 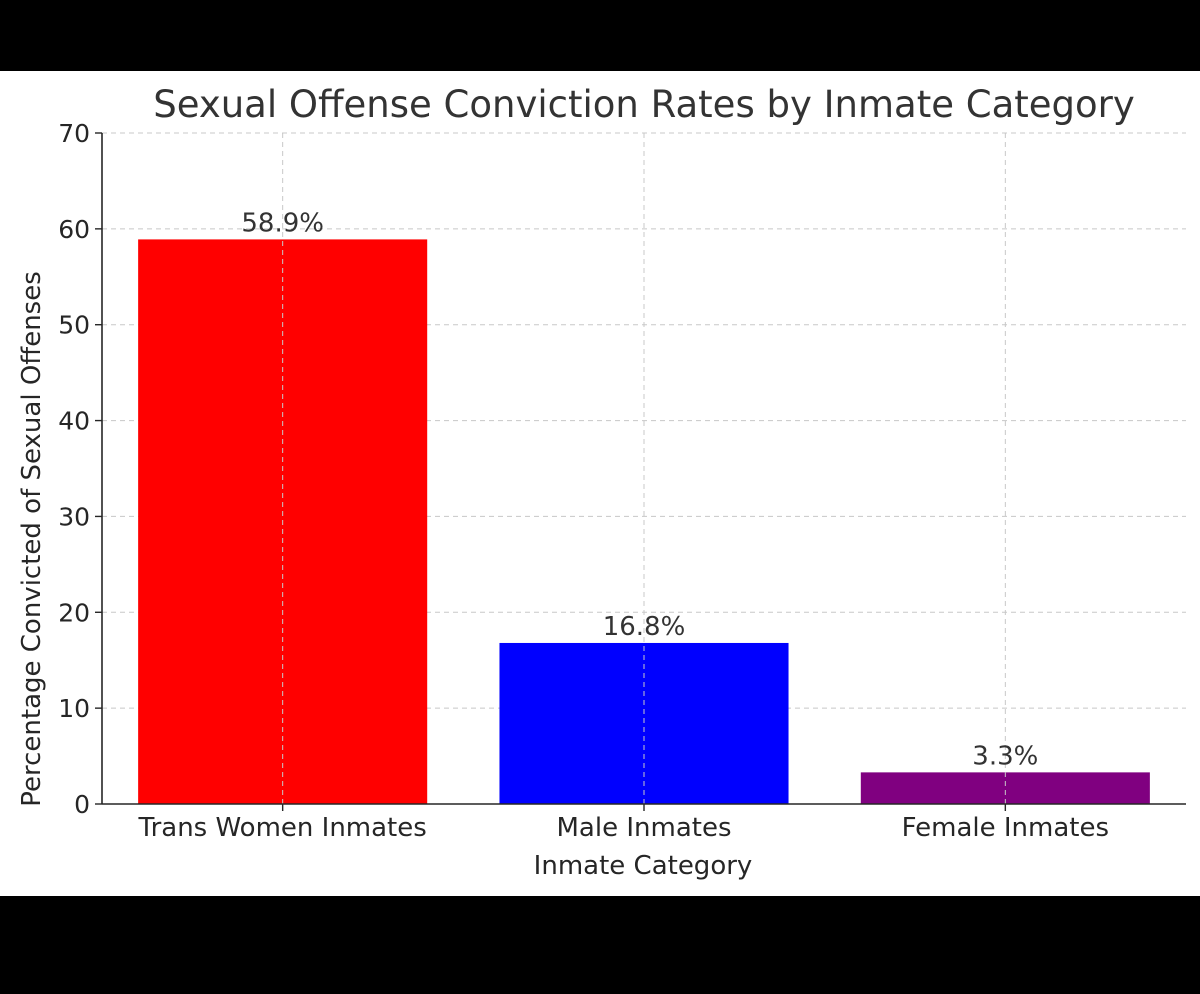 What do you see at coordinates (644, 828) in the screenshot?
I see `x-tick-label: Male Inmates` at bounding box center [644, 828].